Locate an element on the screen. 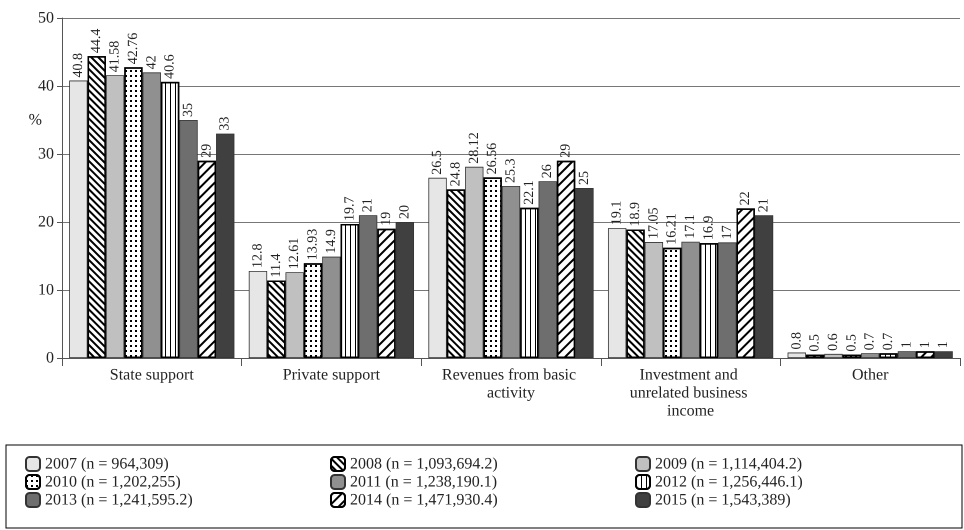 The height and width of the screenshot is (530, 964). data-label: 26.5 is located at coordinates (438, 162).